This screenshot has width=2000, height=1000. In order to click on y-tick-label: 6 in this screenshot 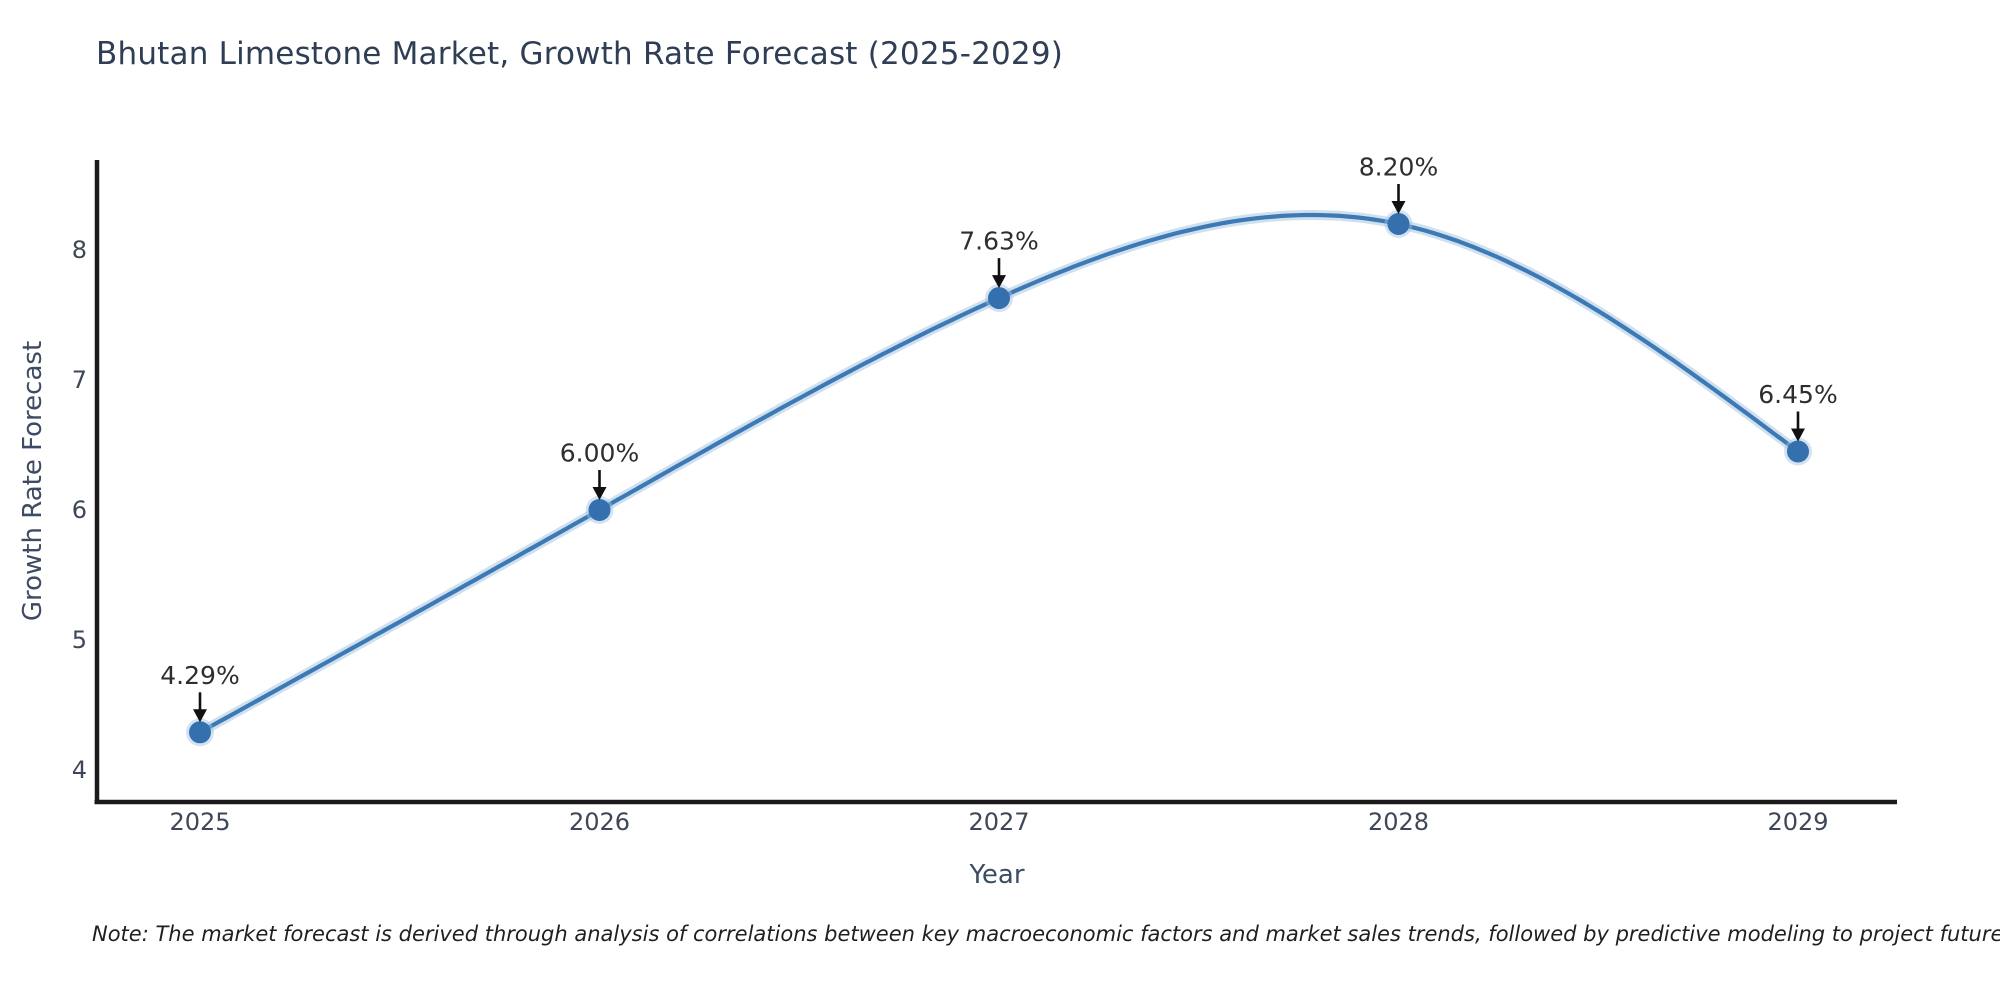, I will do `click(79, 510)`.